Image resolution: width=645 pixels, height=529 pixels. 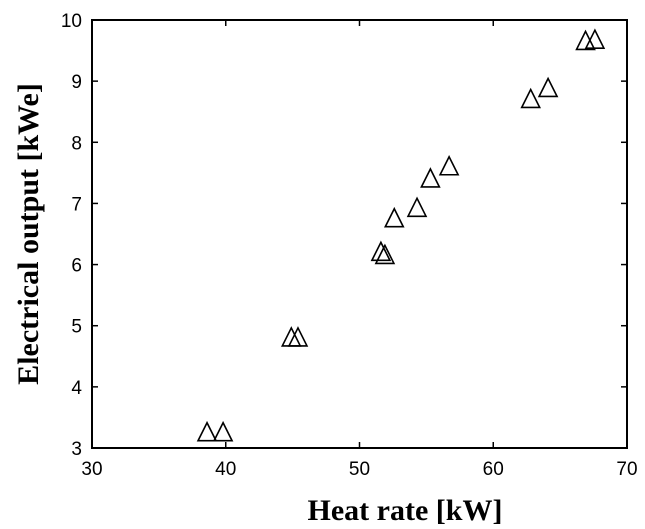 What do you see at coordinates (76, 327) in the screenshot?
I see `y-tick-label: 5` at bounding box center [76, 327].